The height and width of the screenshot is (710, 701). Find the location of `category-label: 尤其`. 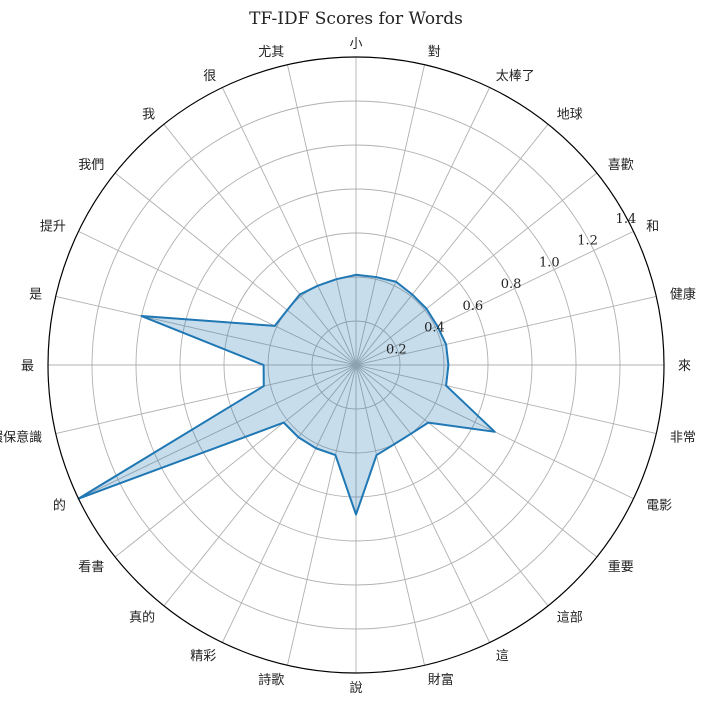

category-label: 尤其 is located at coordinates (271, 52).